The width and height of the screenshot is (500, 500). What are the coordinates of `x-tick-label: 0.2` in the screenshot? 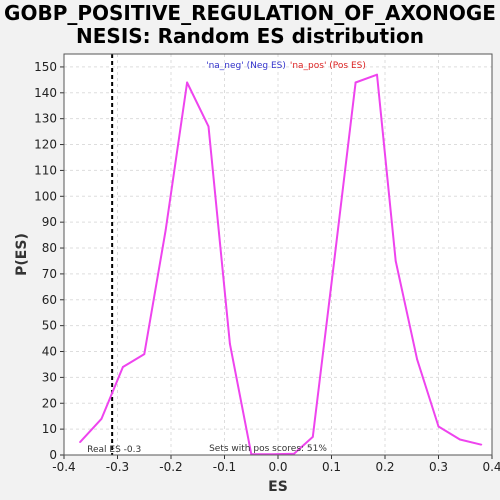 It's located at (384, 467).